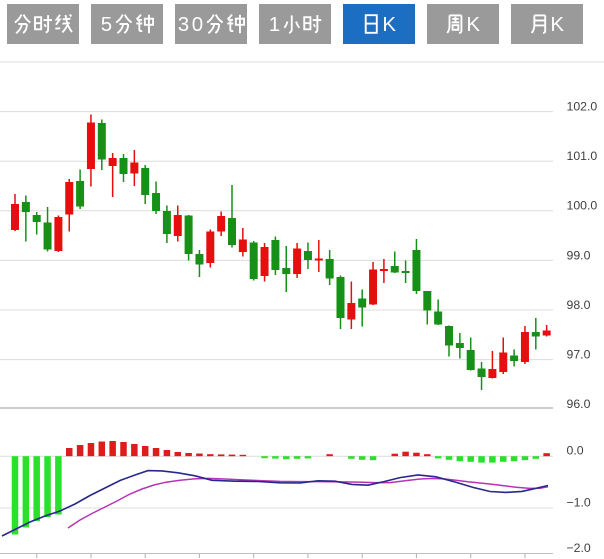 The image size is (604, 559). I want to click on svg-text: −1.0, so click(579, 503).